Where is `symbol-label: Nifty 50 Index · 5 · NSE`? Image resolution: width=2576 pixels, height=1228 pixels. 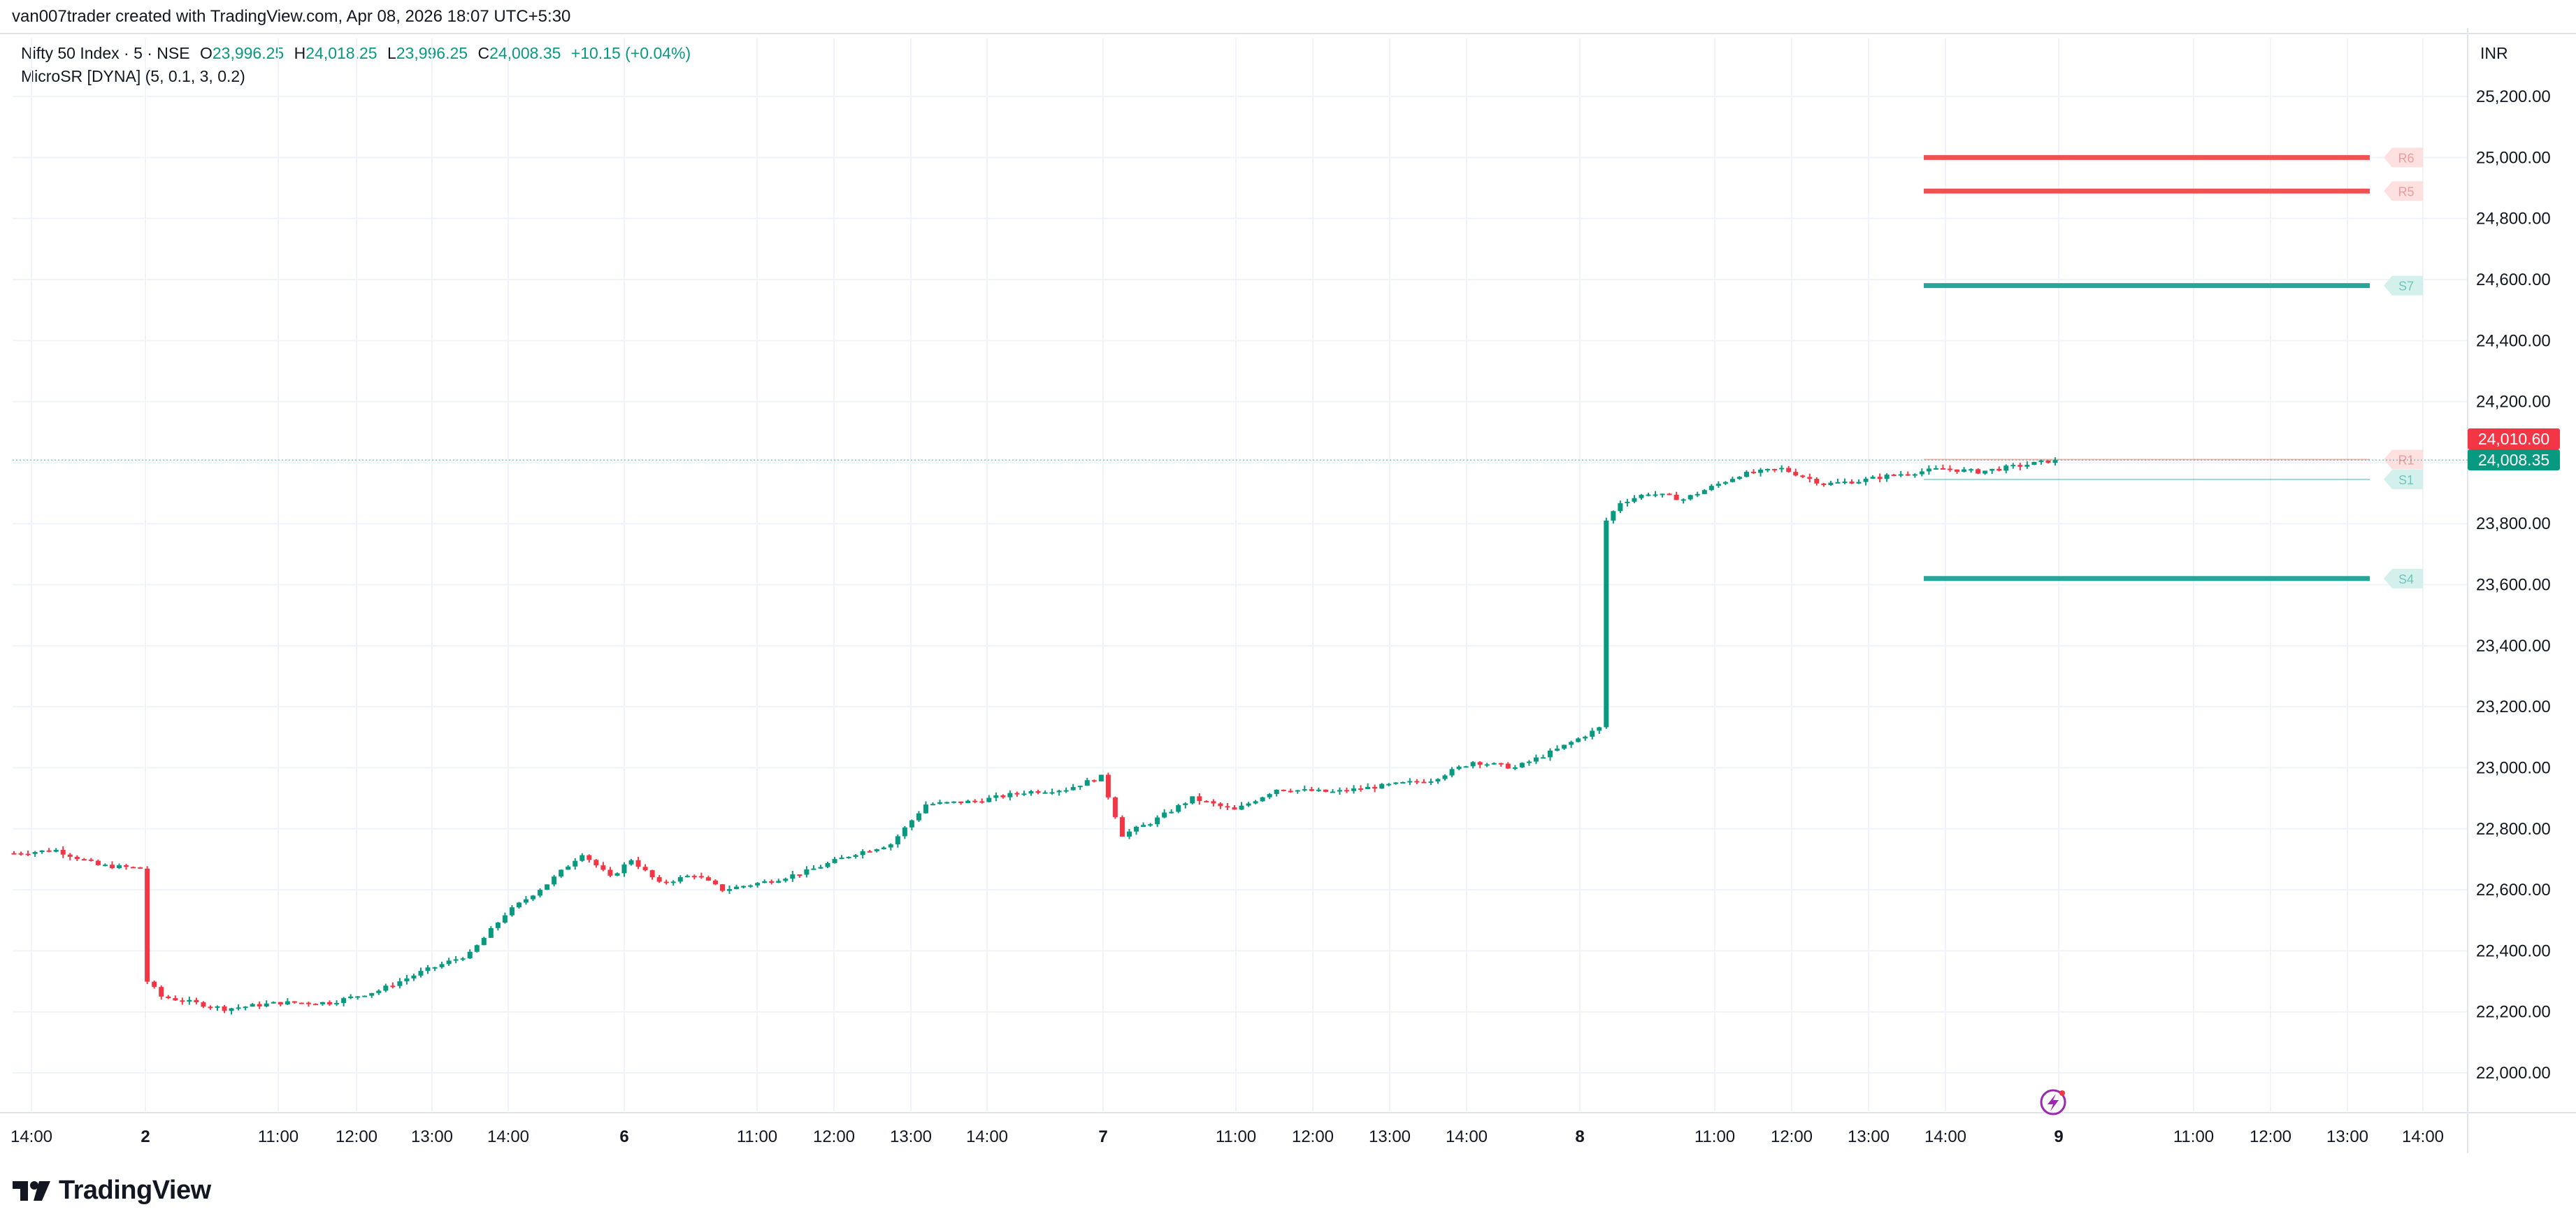
symbol-label: Nifty 50 Index · 5 · NSE is located at coordinates (105, 53).